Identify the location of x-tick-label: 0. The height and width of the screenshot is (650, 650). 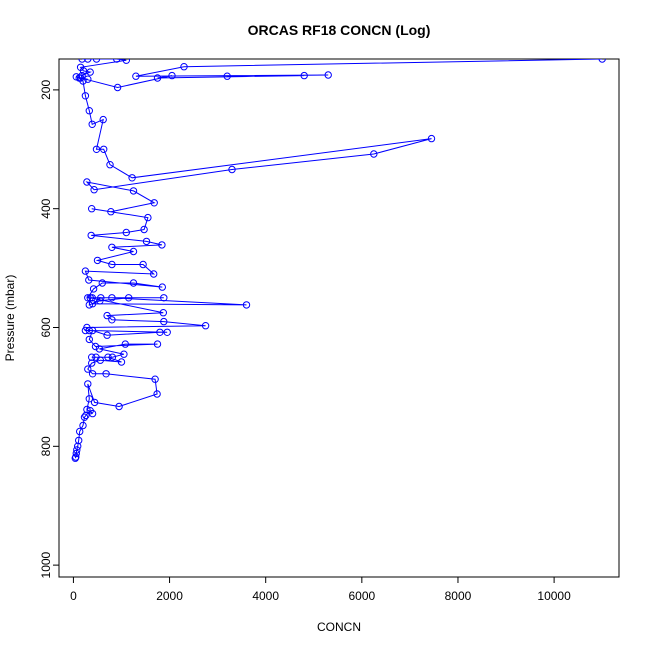
(73, 596).